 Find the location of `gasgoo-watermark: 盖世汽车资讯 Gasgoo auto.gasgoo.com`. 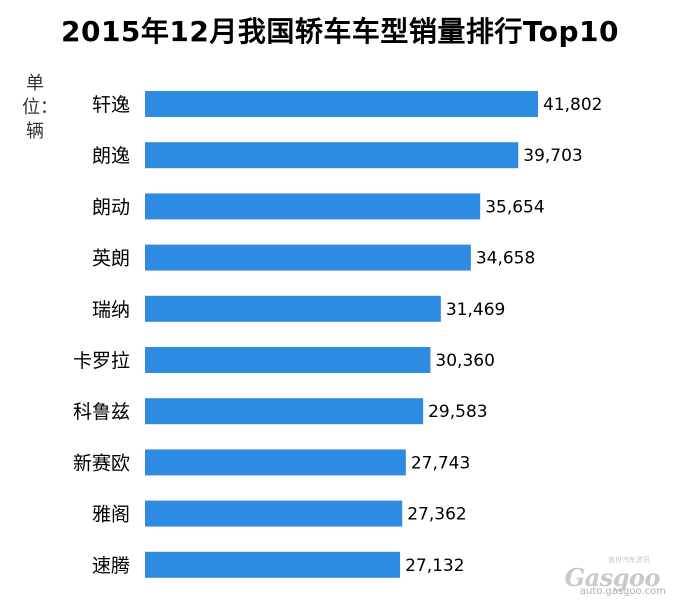

gasgoo-watermark: 盖世汽车资讯 Gasgoo auto.gasgoo.com is located at coordinates (617, 573).